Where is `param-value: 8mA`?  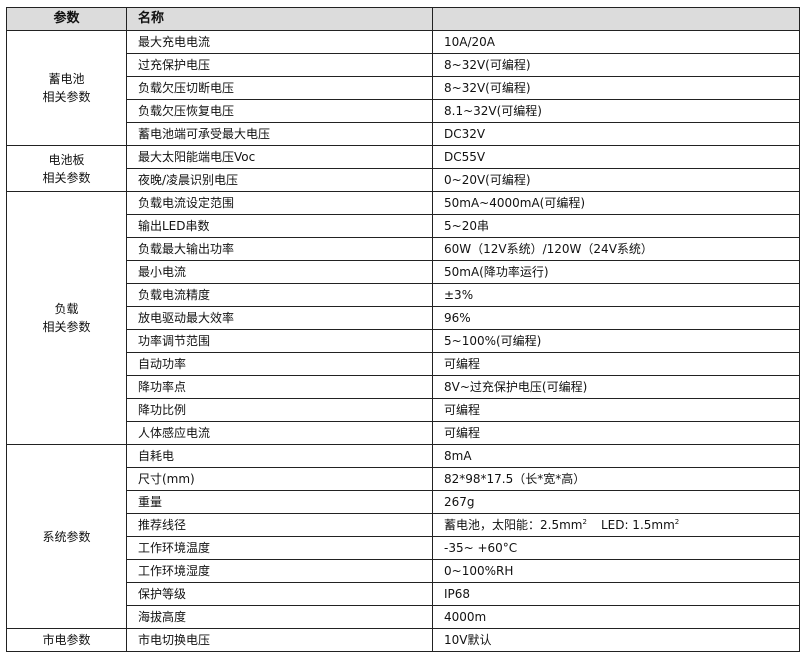
param-value: 8mA is located at coordinates (616, 456).